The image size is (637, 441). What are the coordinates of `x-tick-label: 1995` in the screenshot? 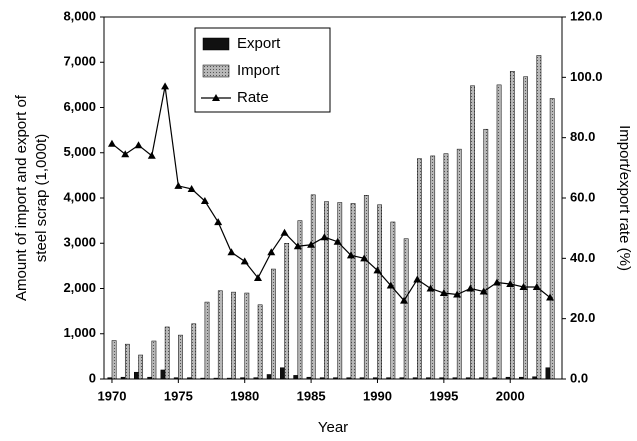 It's located at (443, 395).